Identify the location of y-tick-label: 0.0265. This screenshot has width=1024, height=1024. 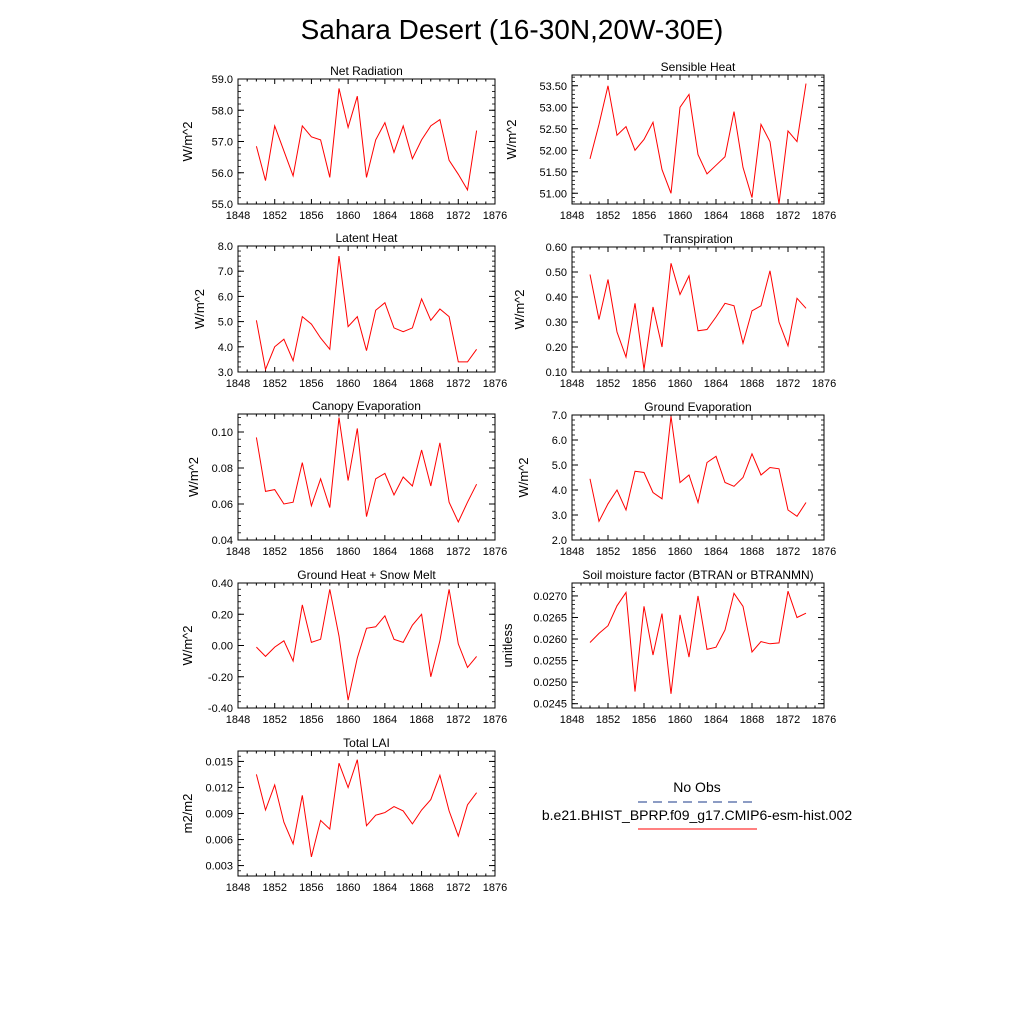
(550, 618).